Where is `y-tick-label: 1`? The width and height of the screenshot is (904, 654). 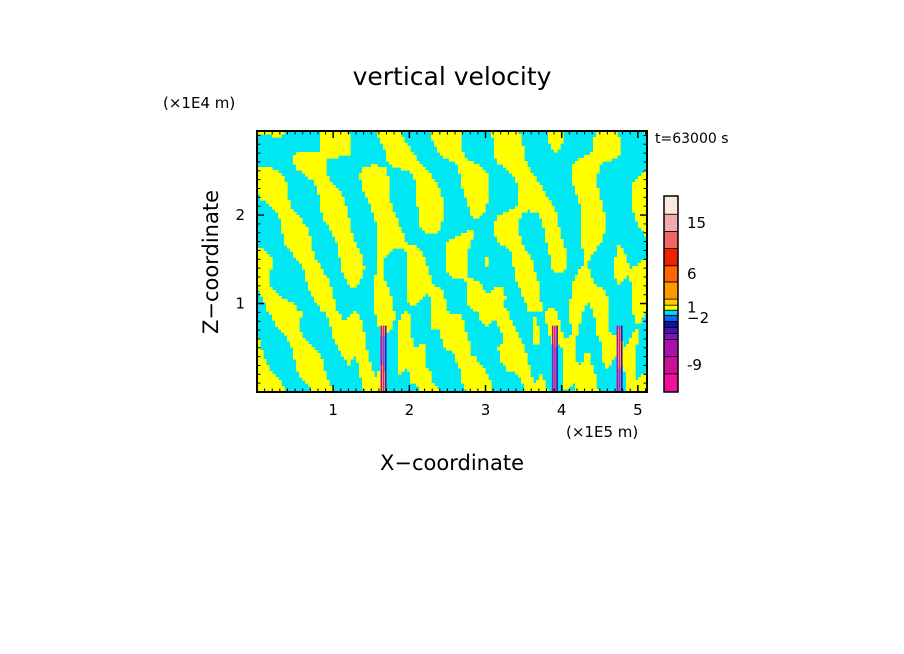 y-tick-label: 1 is located at coordinates (240, 304).